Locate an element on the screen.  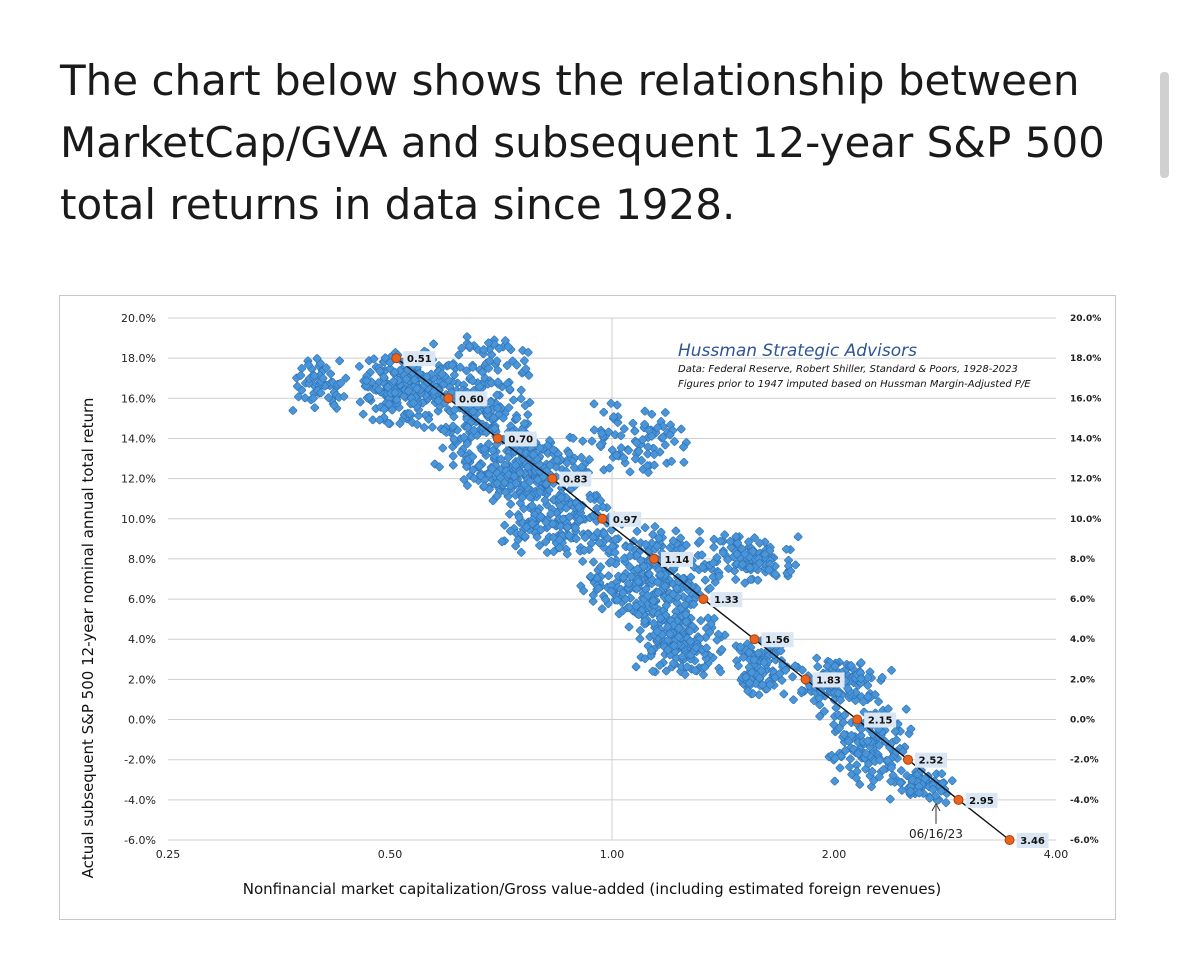
y-tick-label: 4.0% is located at coordinates (142, 639).